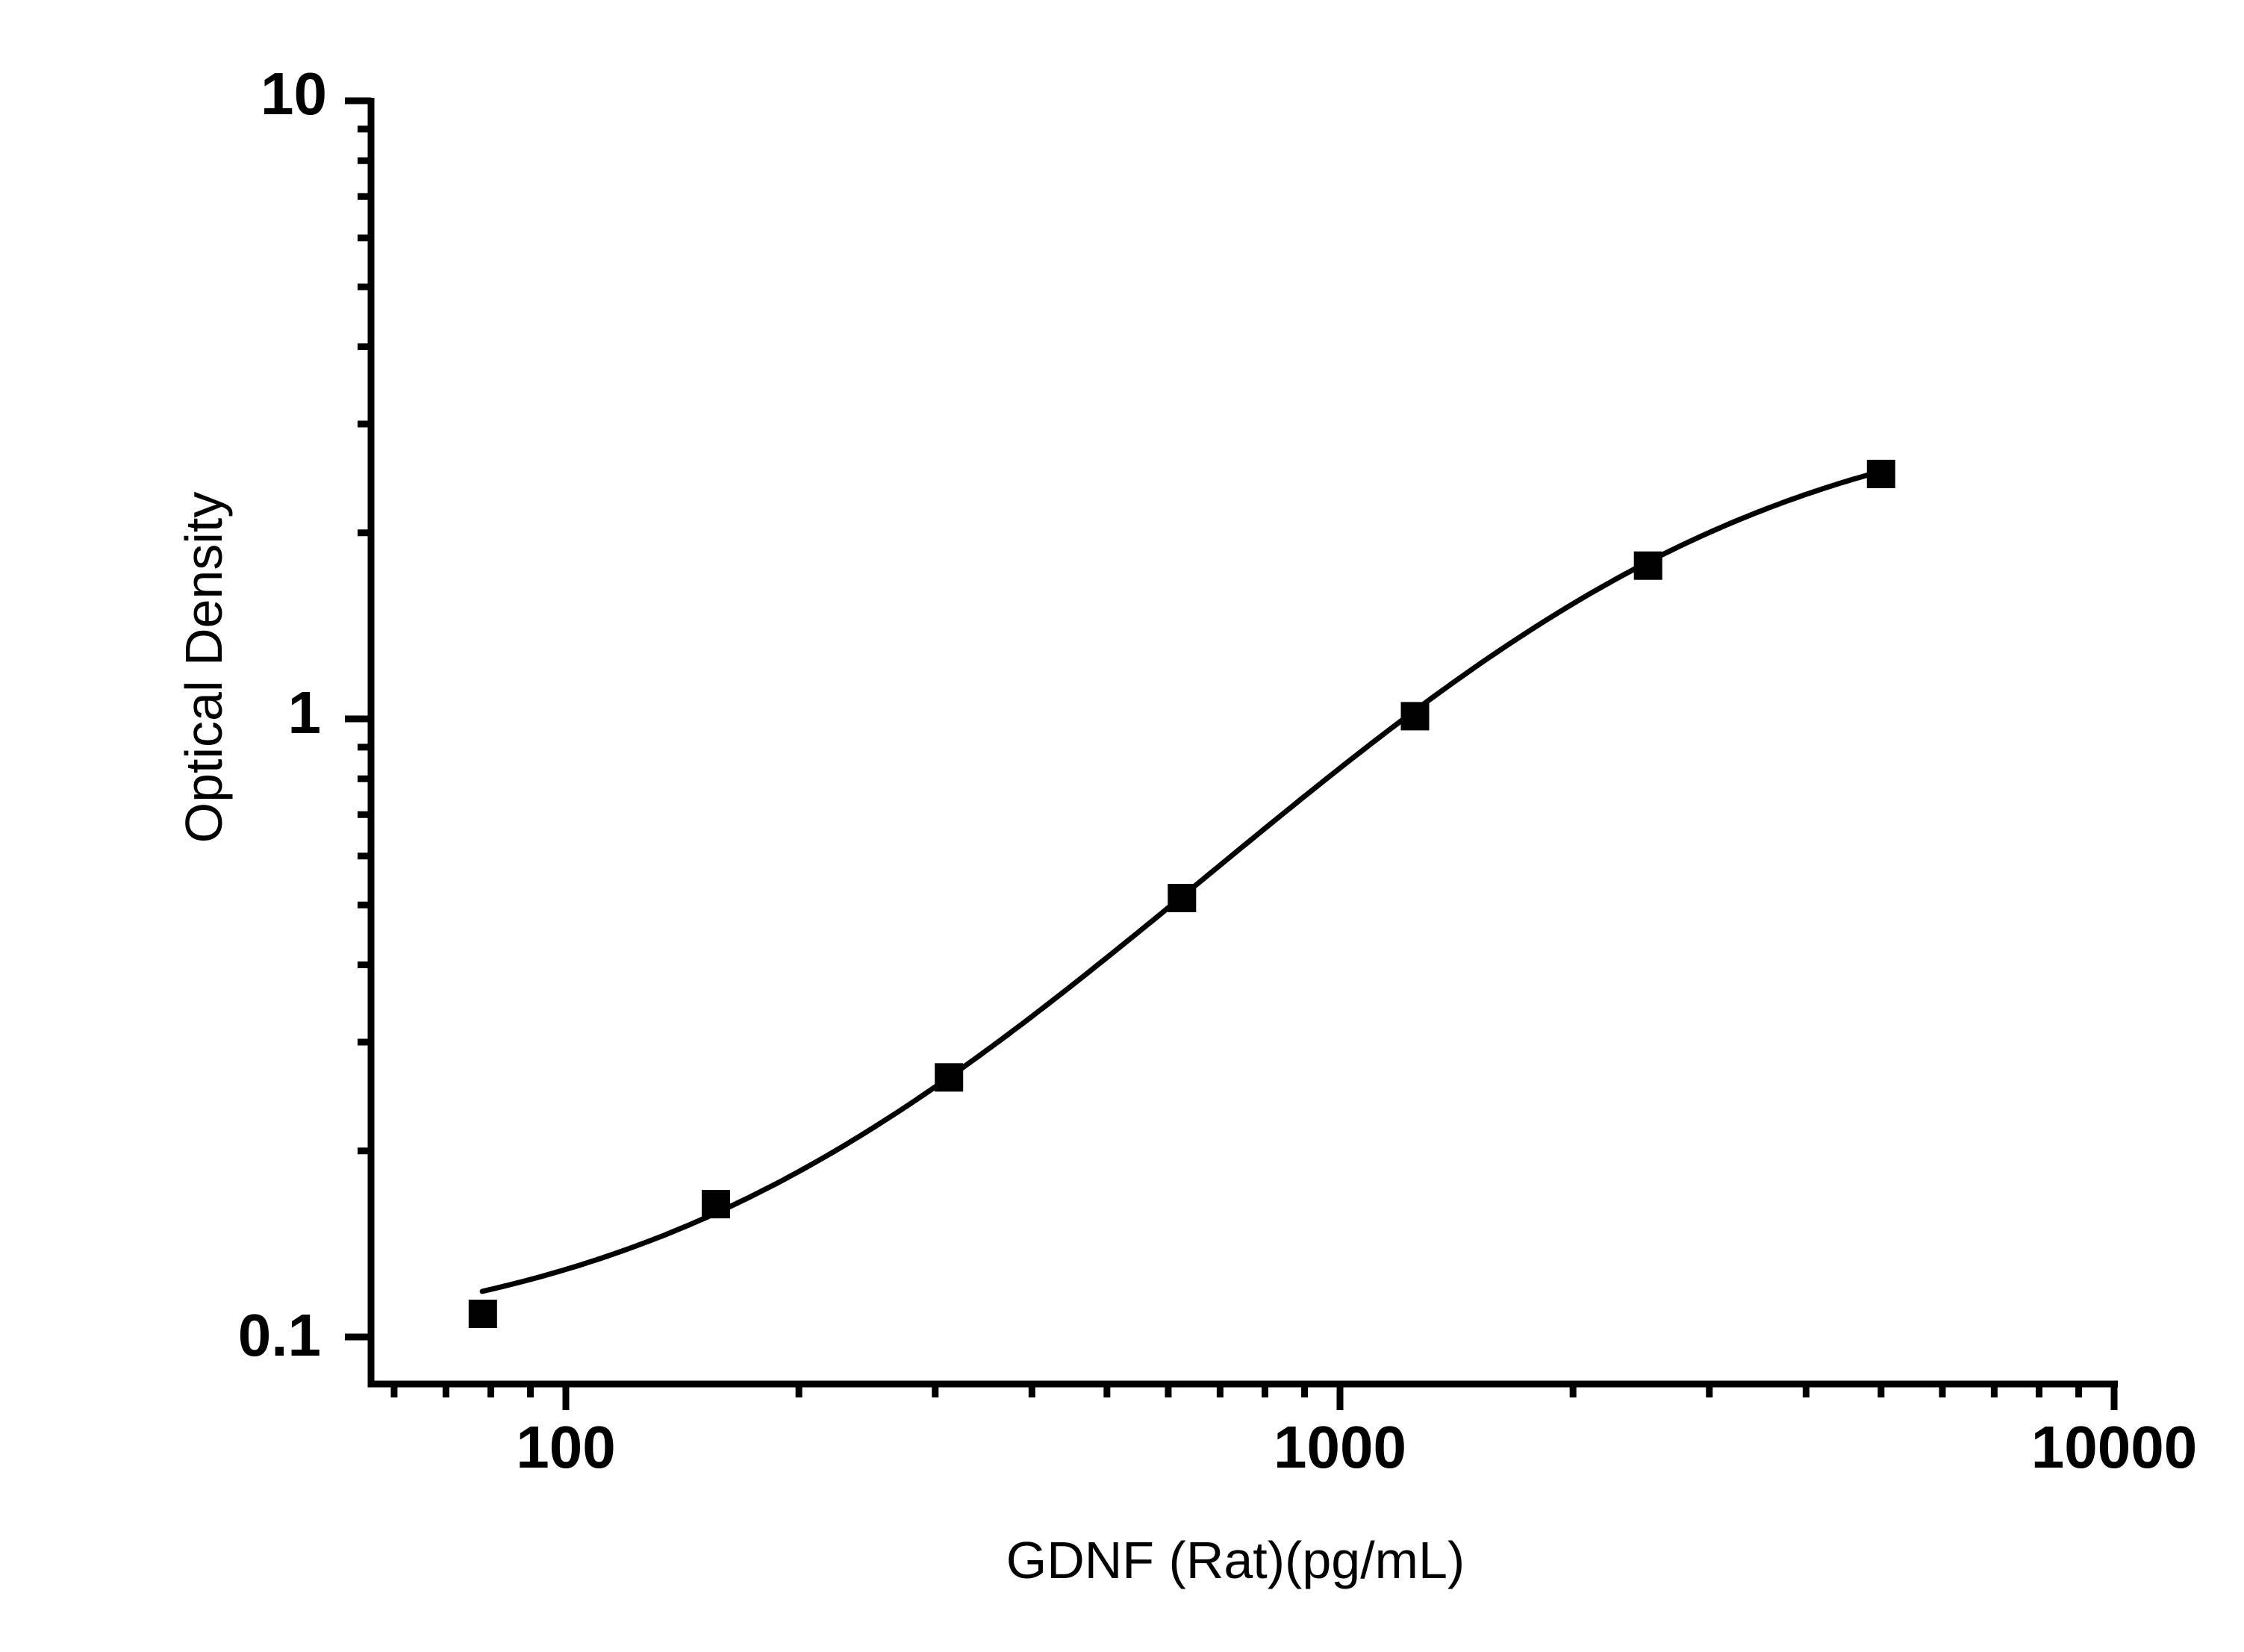 Image resolution: width=2244 pixels, height=1652 pixels. What do you see at coordinates (1235, 1560) in the screenshot?
I see `x-axis-title: GDNF (Rat)(pg/mL)` at bounding box center [1235, 1560].